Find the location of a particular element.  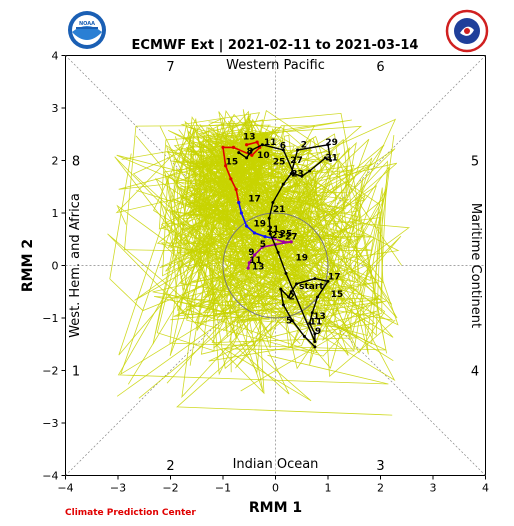

forecast-day-label: 21 is located at coordinates (273, 230).